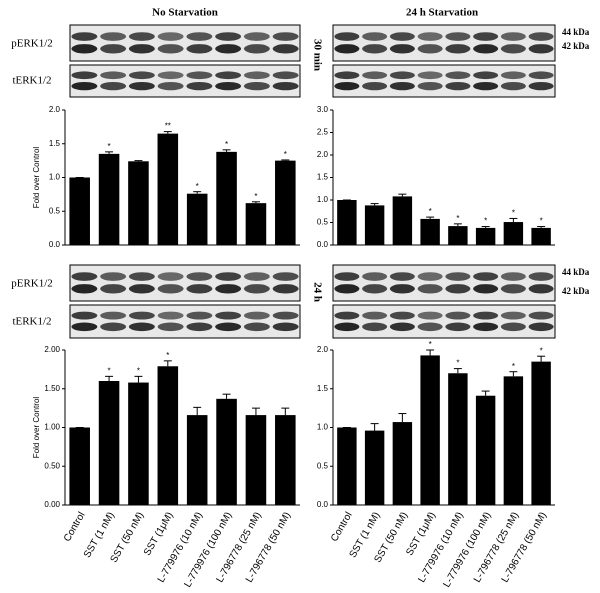  Describe the element at coordinates (52, 349) in the screenshot. I see `y-tick-label: 2.00` at that location.